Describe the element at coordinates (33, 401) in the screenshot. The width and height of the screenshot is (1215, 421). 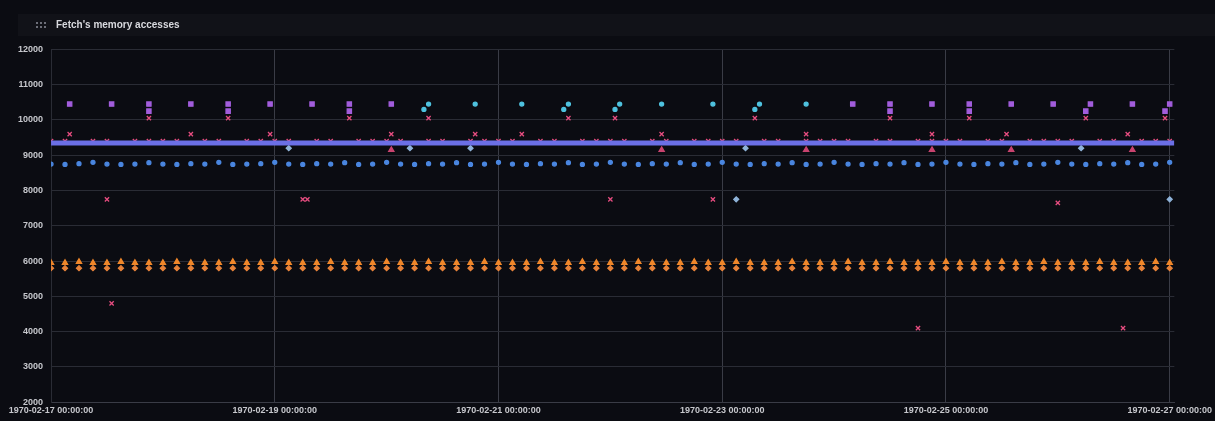
I see `y-tick-label: 2000` at that location.